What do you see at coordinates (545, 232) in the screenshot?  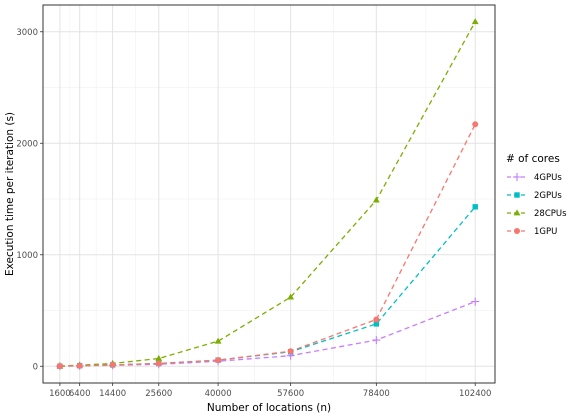 I see `legend-label: 1GPU` at bounding box center [545, 232].